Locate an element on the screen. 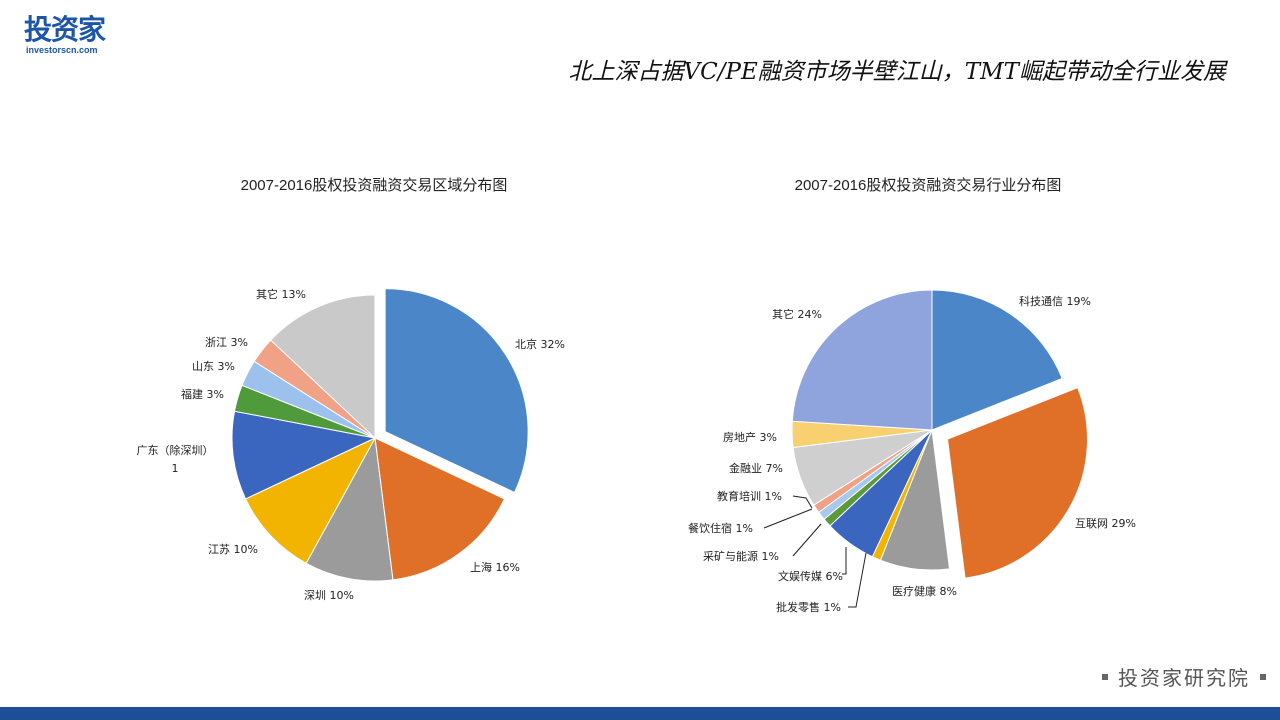 This screenshot has height=720, width=1280. footer-brand: 投资家研究院 is located at coordinates (1184, 676).